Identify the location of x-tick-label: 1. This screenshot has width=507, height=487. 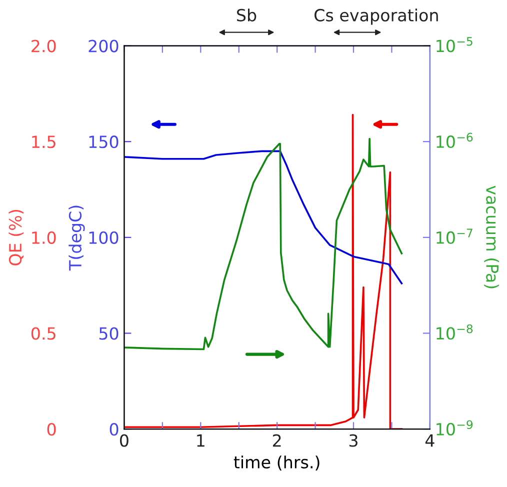
(200, 440).